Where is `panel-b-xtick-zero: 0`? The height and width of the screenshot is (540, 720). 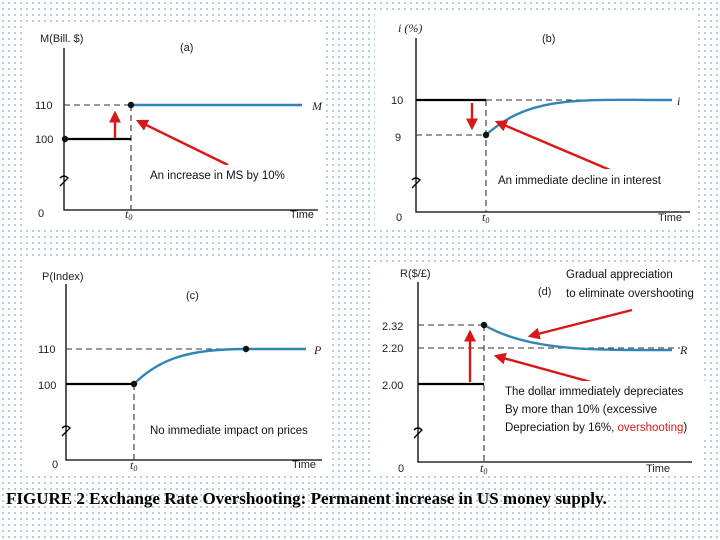 panel-b-xtick-zero: 0 is located at coordinates (399, 218).